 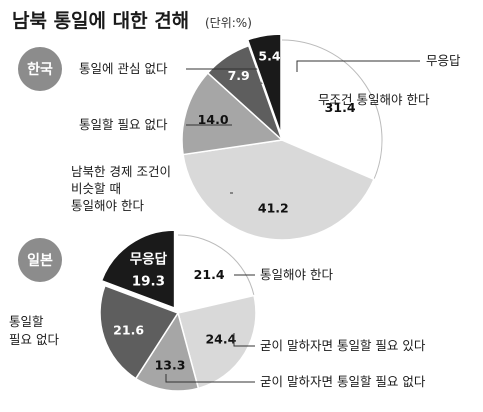 I want to click on pie-category-label: 통일할 필요 없다, so click(x=123, y=124).